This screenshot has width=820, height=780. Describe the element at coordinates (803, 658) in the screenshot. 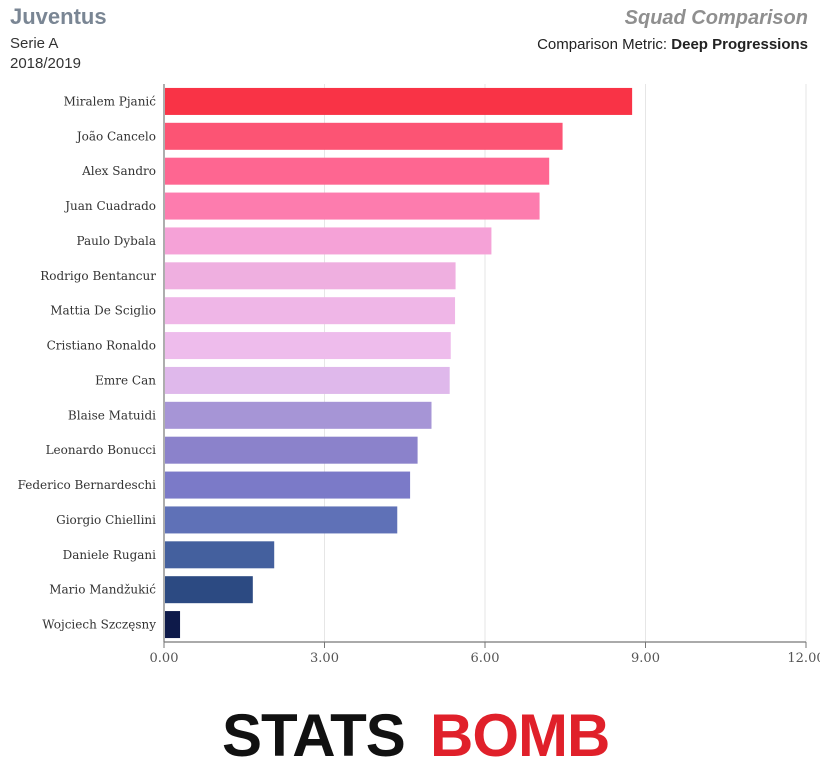

I see `x-tick-label: 12.00` at that location.